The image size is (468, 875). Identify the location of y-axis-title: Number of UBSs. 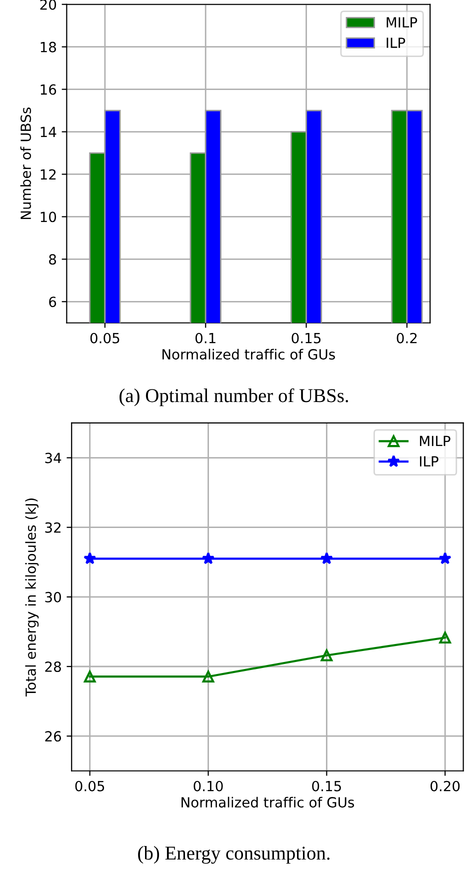
(26, 164).